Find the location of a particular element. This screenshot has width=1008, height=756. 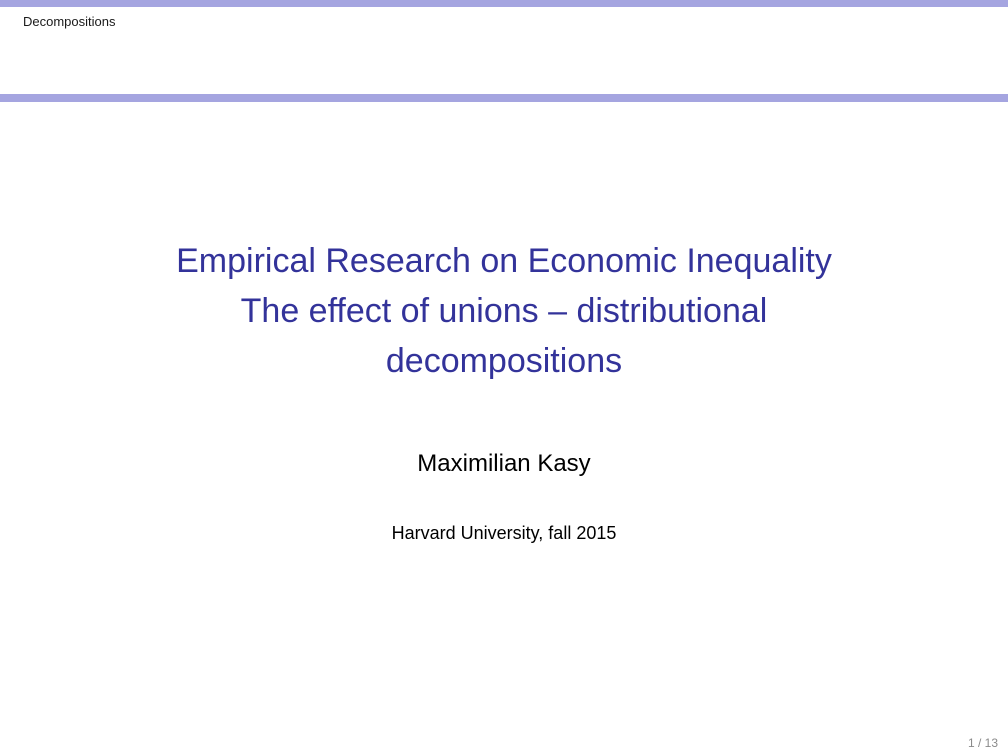

title-line-3: decompositions is located at coordinates (504, 361).